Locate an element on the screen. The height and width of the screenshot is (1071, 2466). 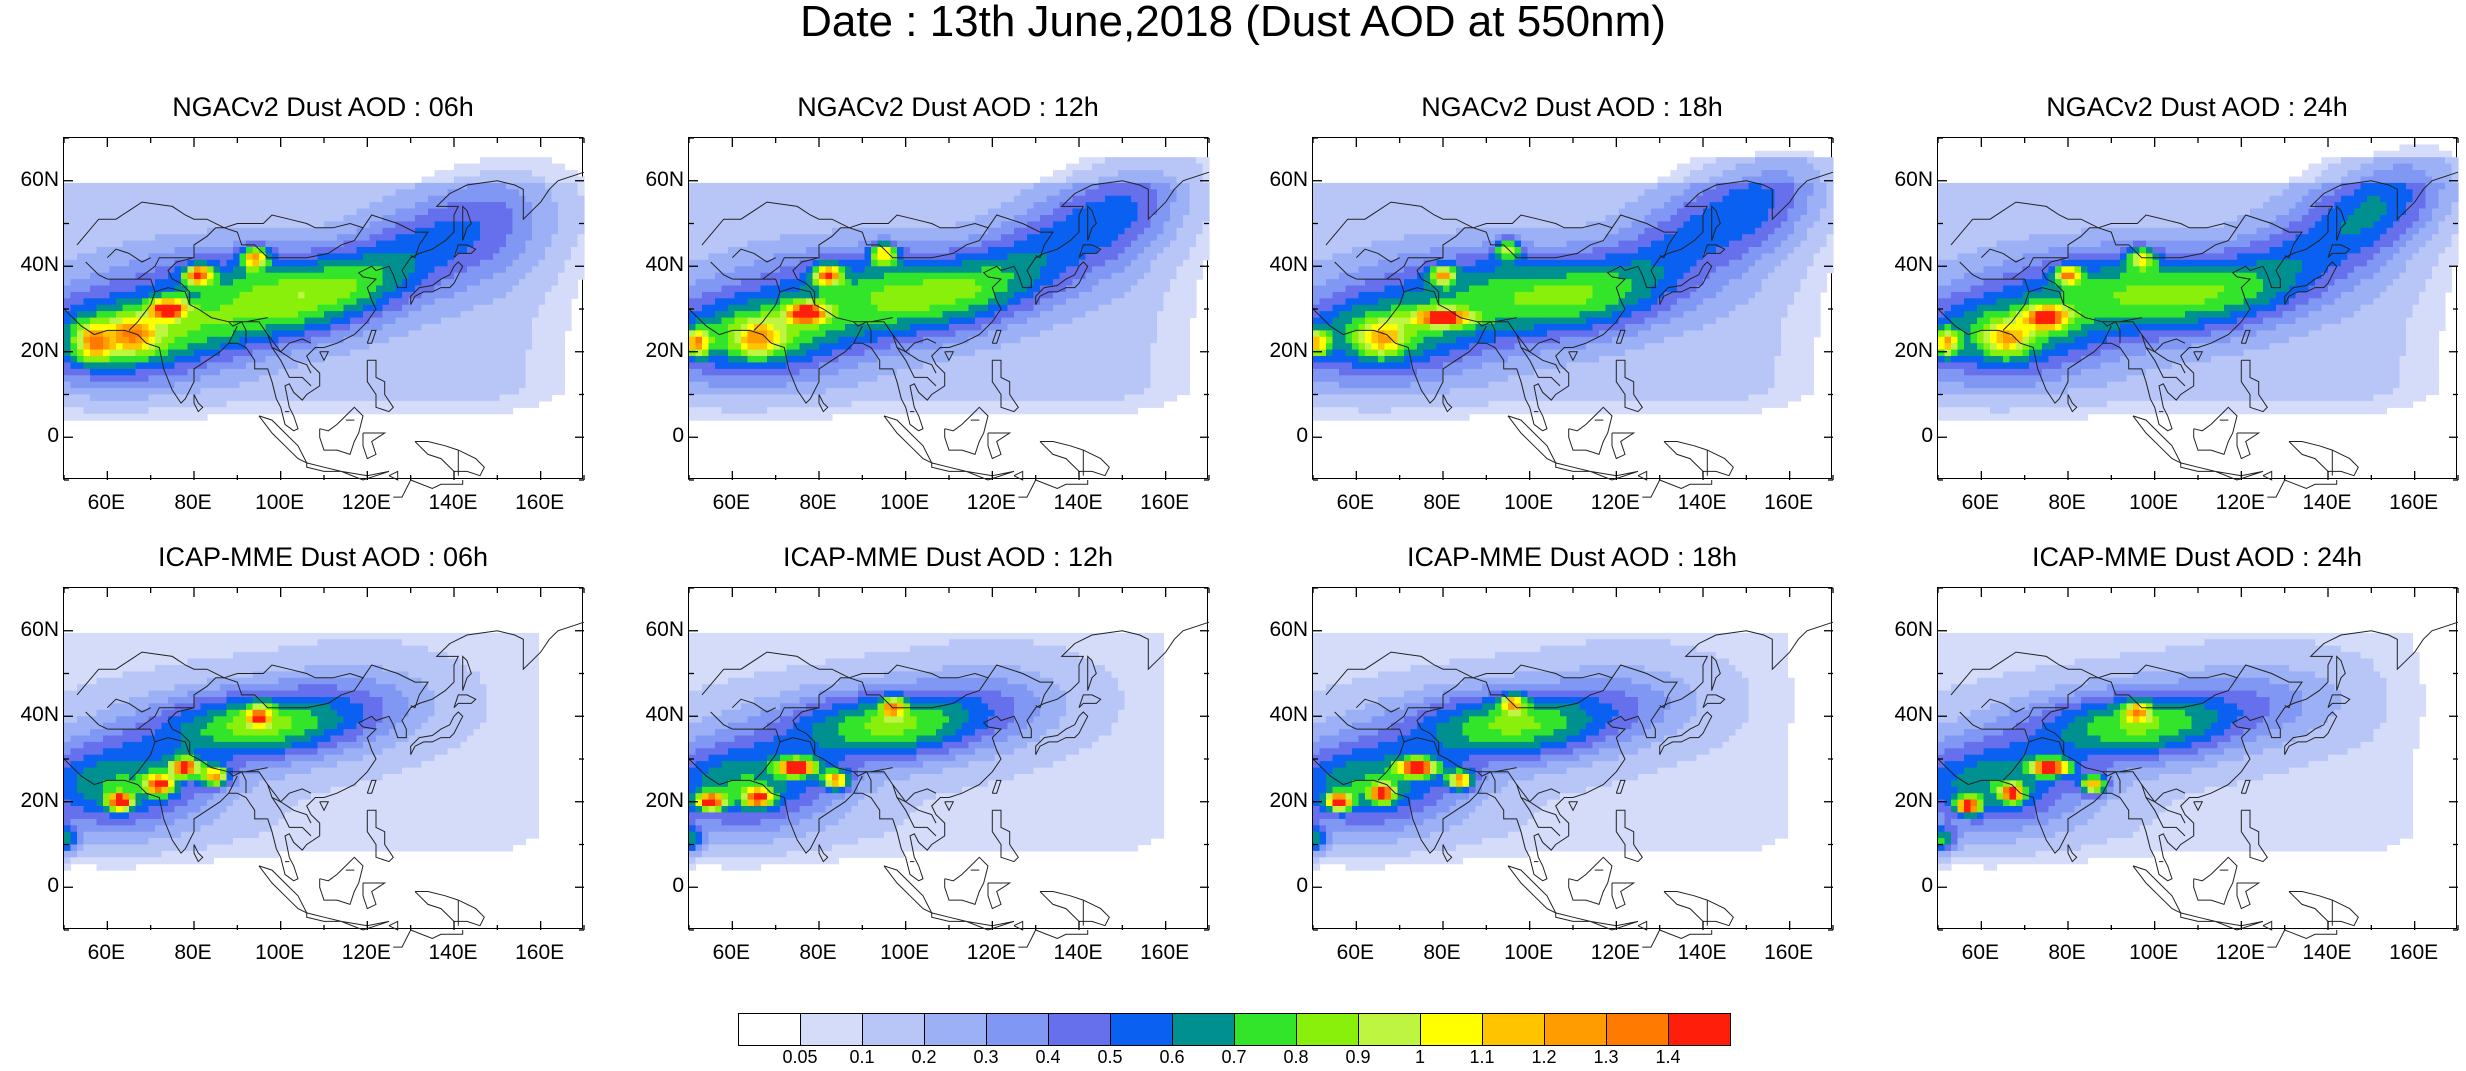
panel-title: ICAP-MME Dust AOD : 24h is located at coordinates (2197, 557).